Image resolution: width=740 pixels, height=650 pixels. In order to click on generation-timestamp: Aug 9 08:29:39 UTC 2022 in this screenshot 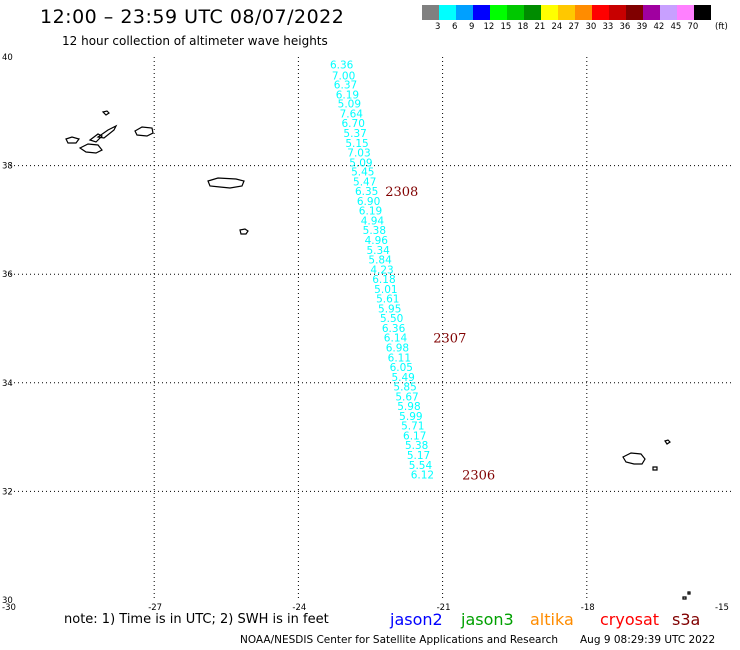, I will do `click(648, 640)`.